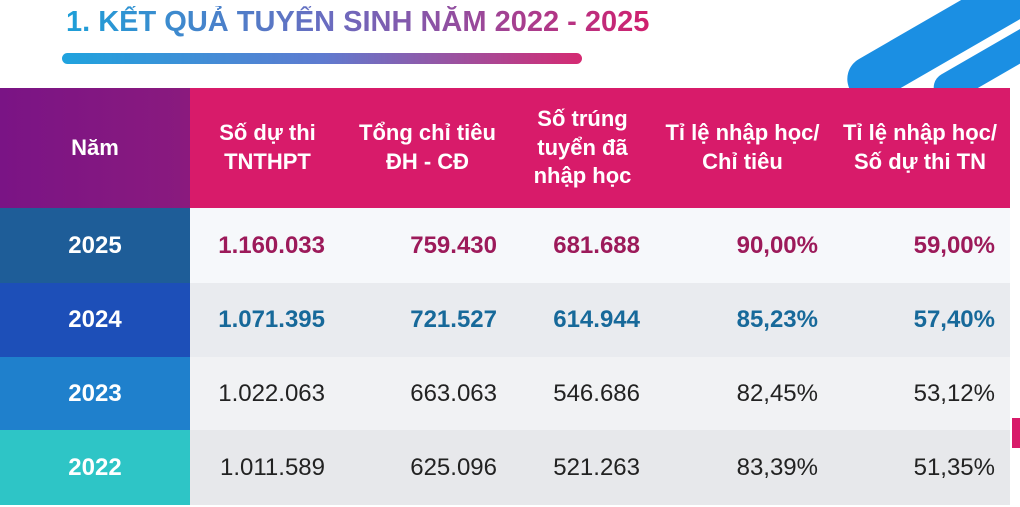  What do you see at coordinates (777, 320) in the screenshot?
I see `value-cell: 85,23%` at bounding box center [777, 320].